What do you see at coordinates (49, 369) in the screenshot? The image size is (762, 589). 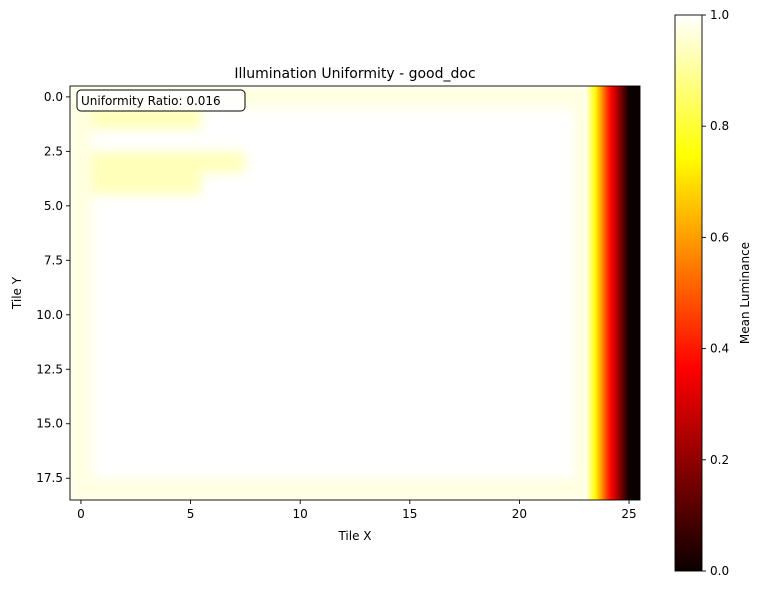 I see `y-tick-label: 12.5` at bounding box center [49, 369].